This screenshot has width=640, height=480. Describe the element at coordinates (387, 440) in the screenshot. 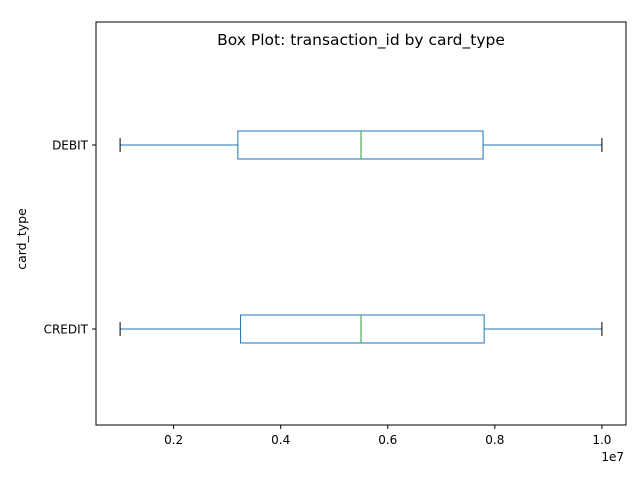

I see `x-tick-label: 0.6` at that location.